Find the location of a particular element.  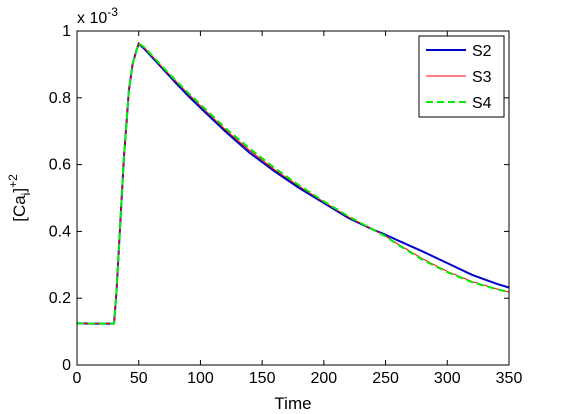

x-tick-label: 0 is located at coordinates (77, 378).